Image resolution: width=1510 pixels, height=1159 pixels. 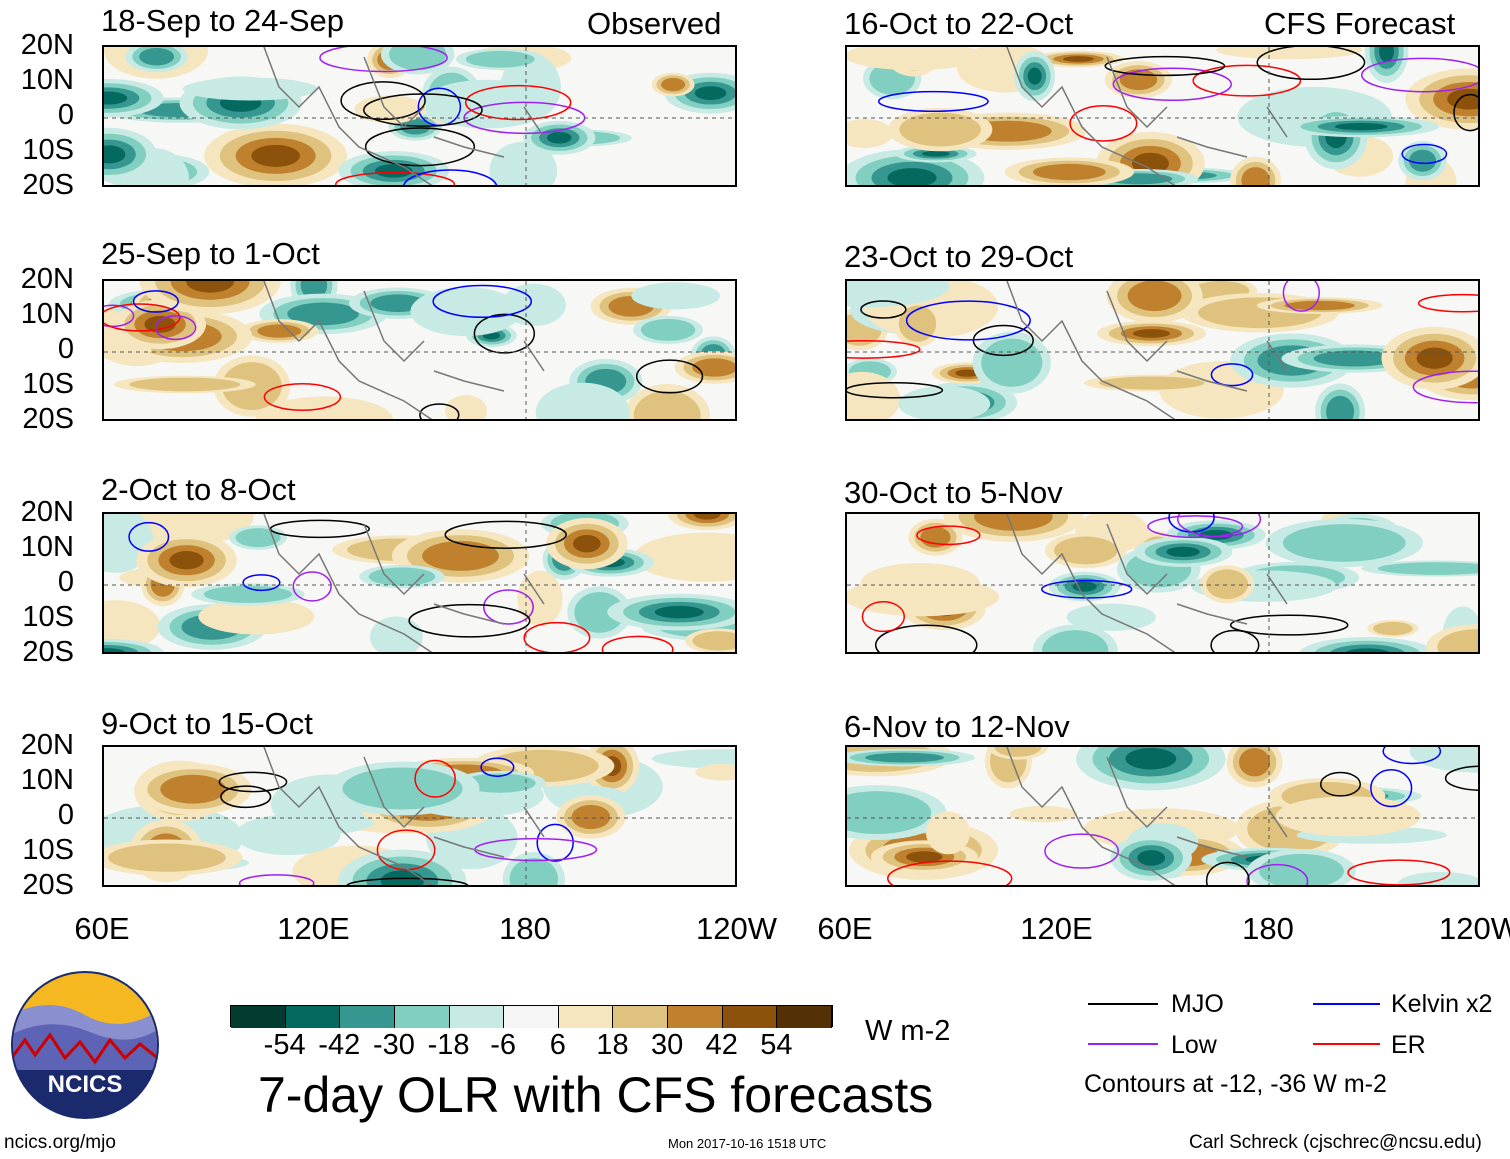 I want to click on lon-label: 60E, so click(x=845, y=928).